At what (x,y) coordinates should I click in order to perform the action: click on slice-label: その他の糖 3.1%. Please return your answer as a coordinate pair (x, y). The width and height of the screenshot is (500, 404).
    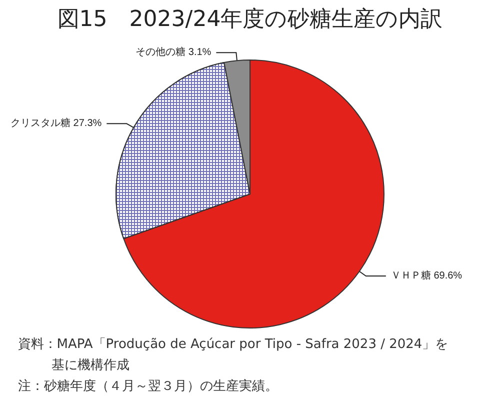
    Looking at the image, I should click on (174, 52).